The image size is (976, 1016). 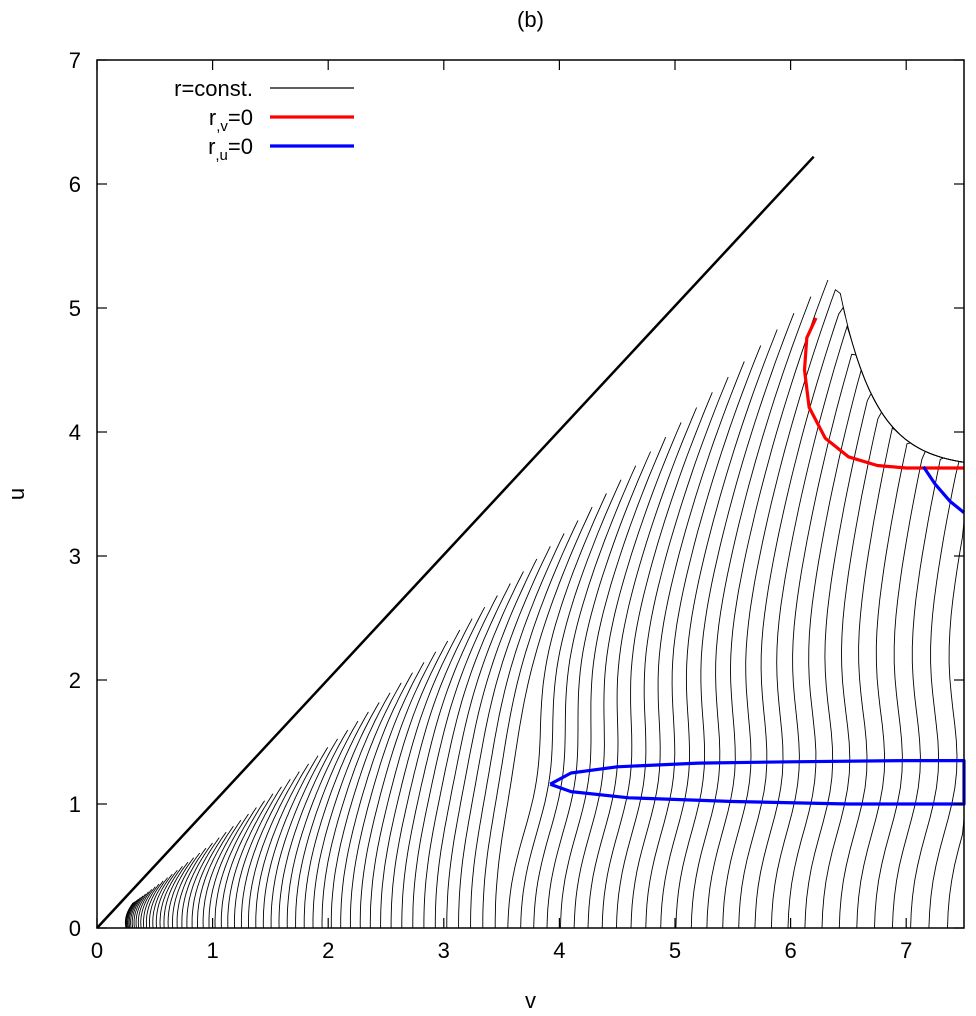 What do you see at coordinates (75, 184) in the screenshot?
I see `y-tick-label: 6` at bounding box center [75, 184].